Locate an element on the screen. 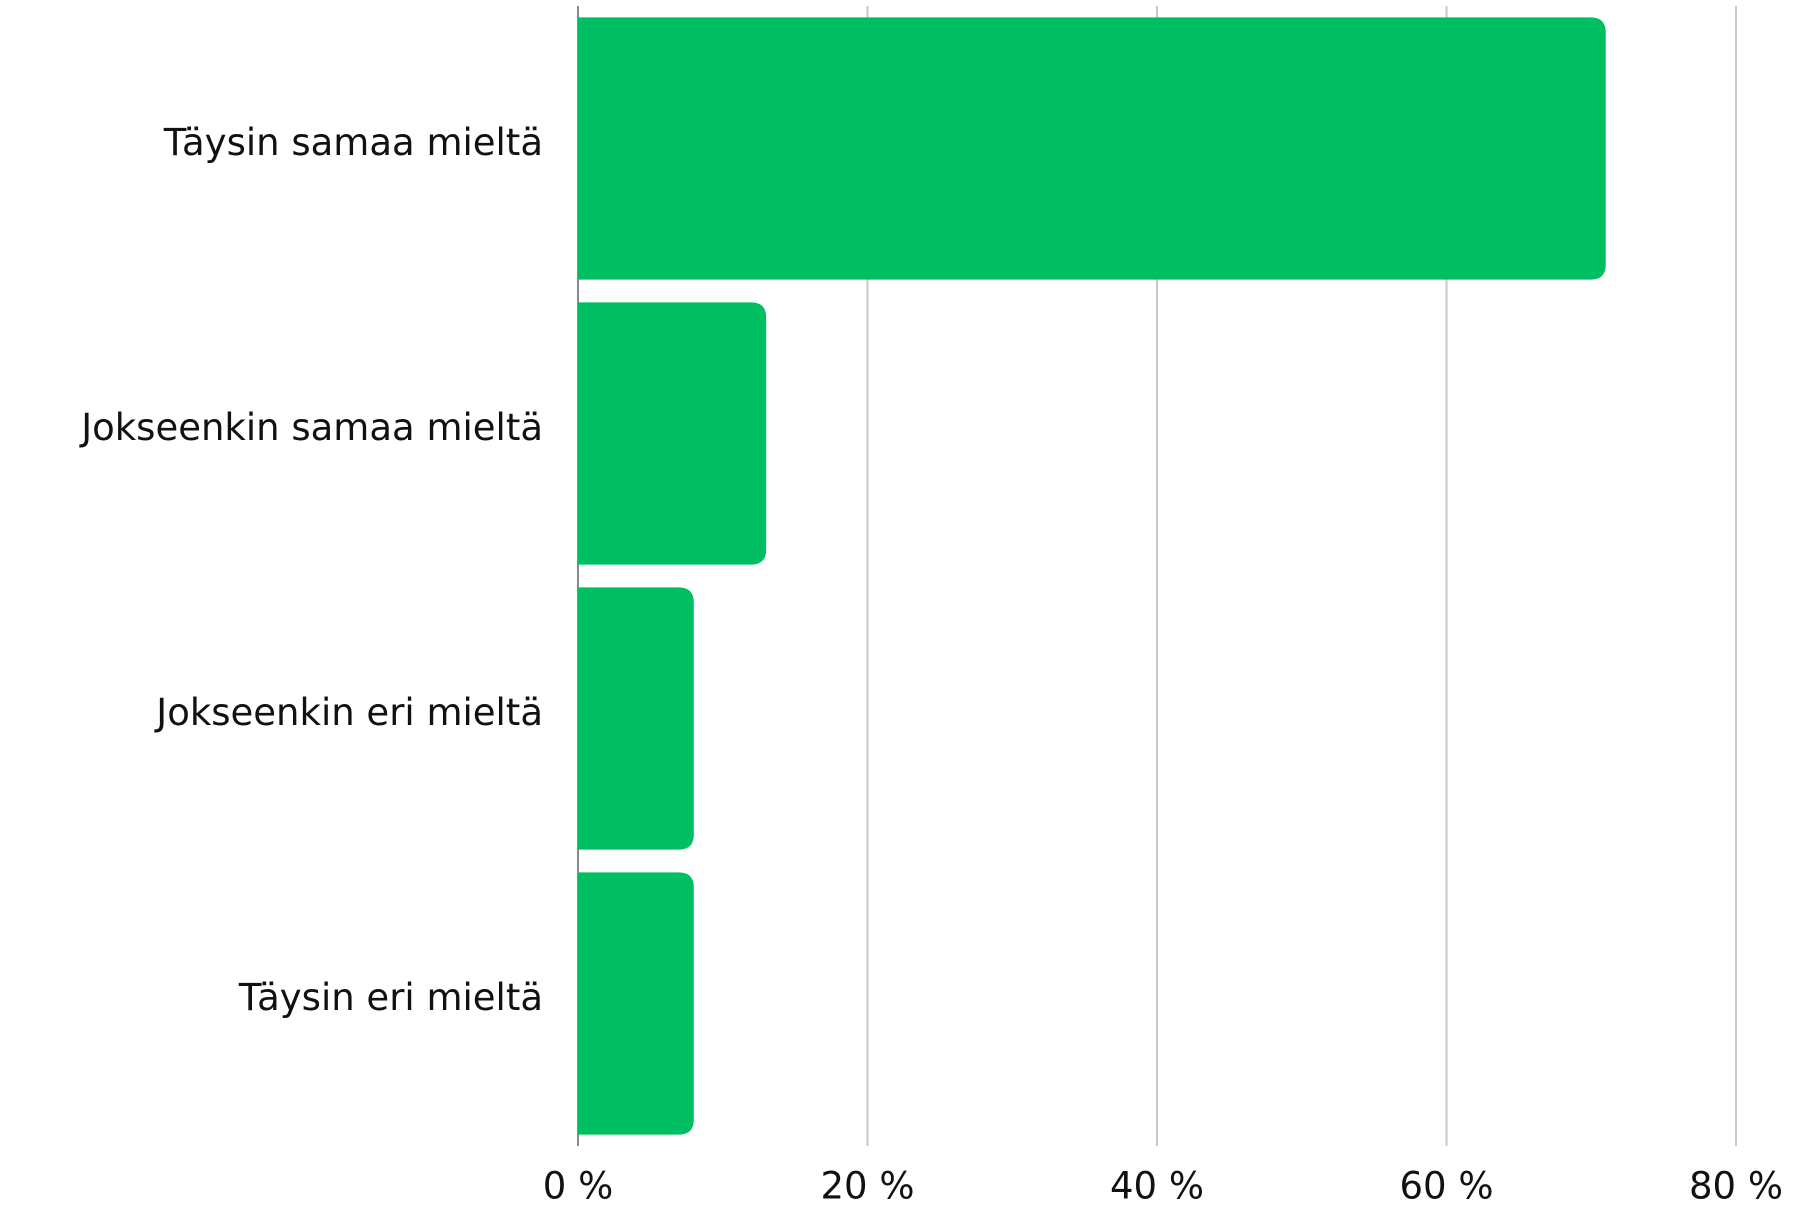 Image resolution: width=1796 pixels, height=1224 pixels. y-tick-label: Jokseenkin samaa mieltä is located at coordinates (311, 427).